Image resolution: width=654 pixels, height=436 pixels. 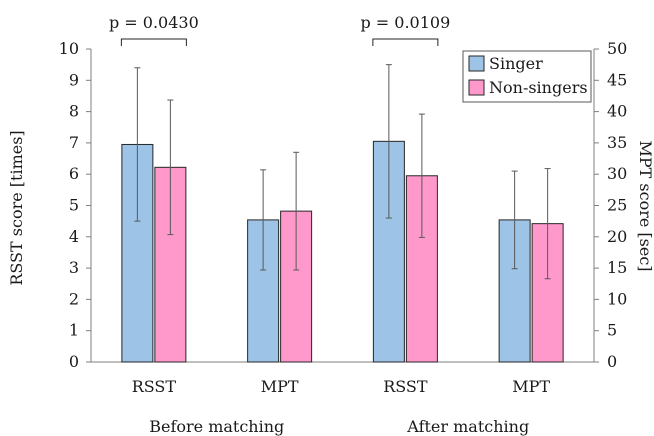 What do you see at coordinates (339, 426) in the screenshot?
I see `group-labels: Before matching After matching` at bounding box center [339, 426].